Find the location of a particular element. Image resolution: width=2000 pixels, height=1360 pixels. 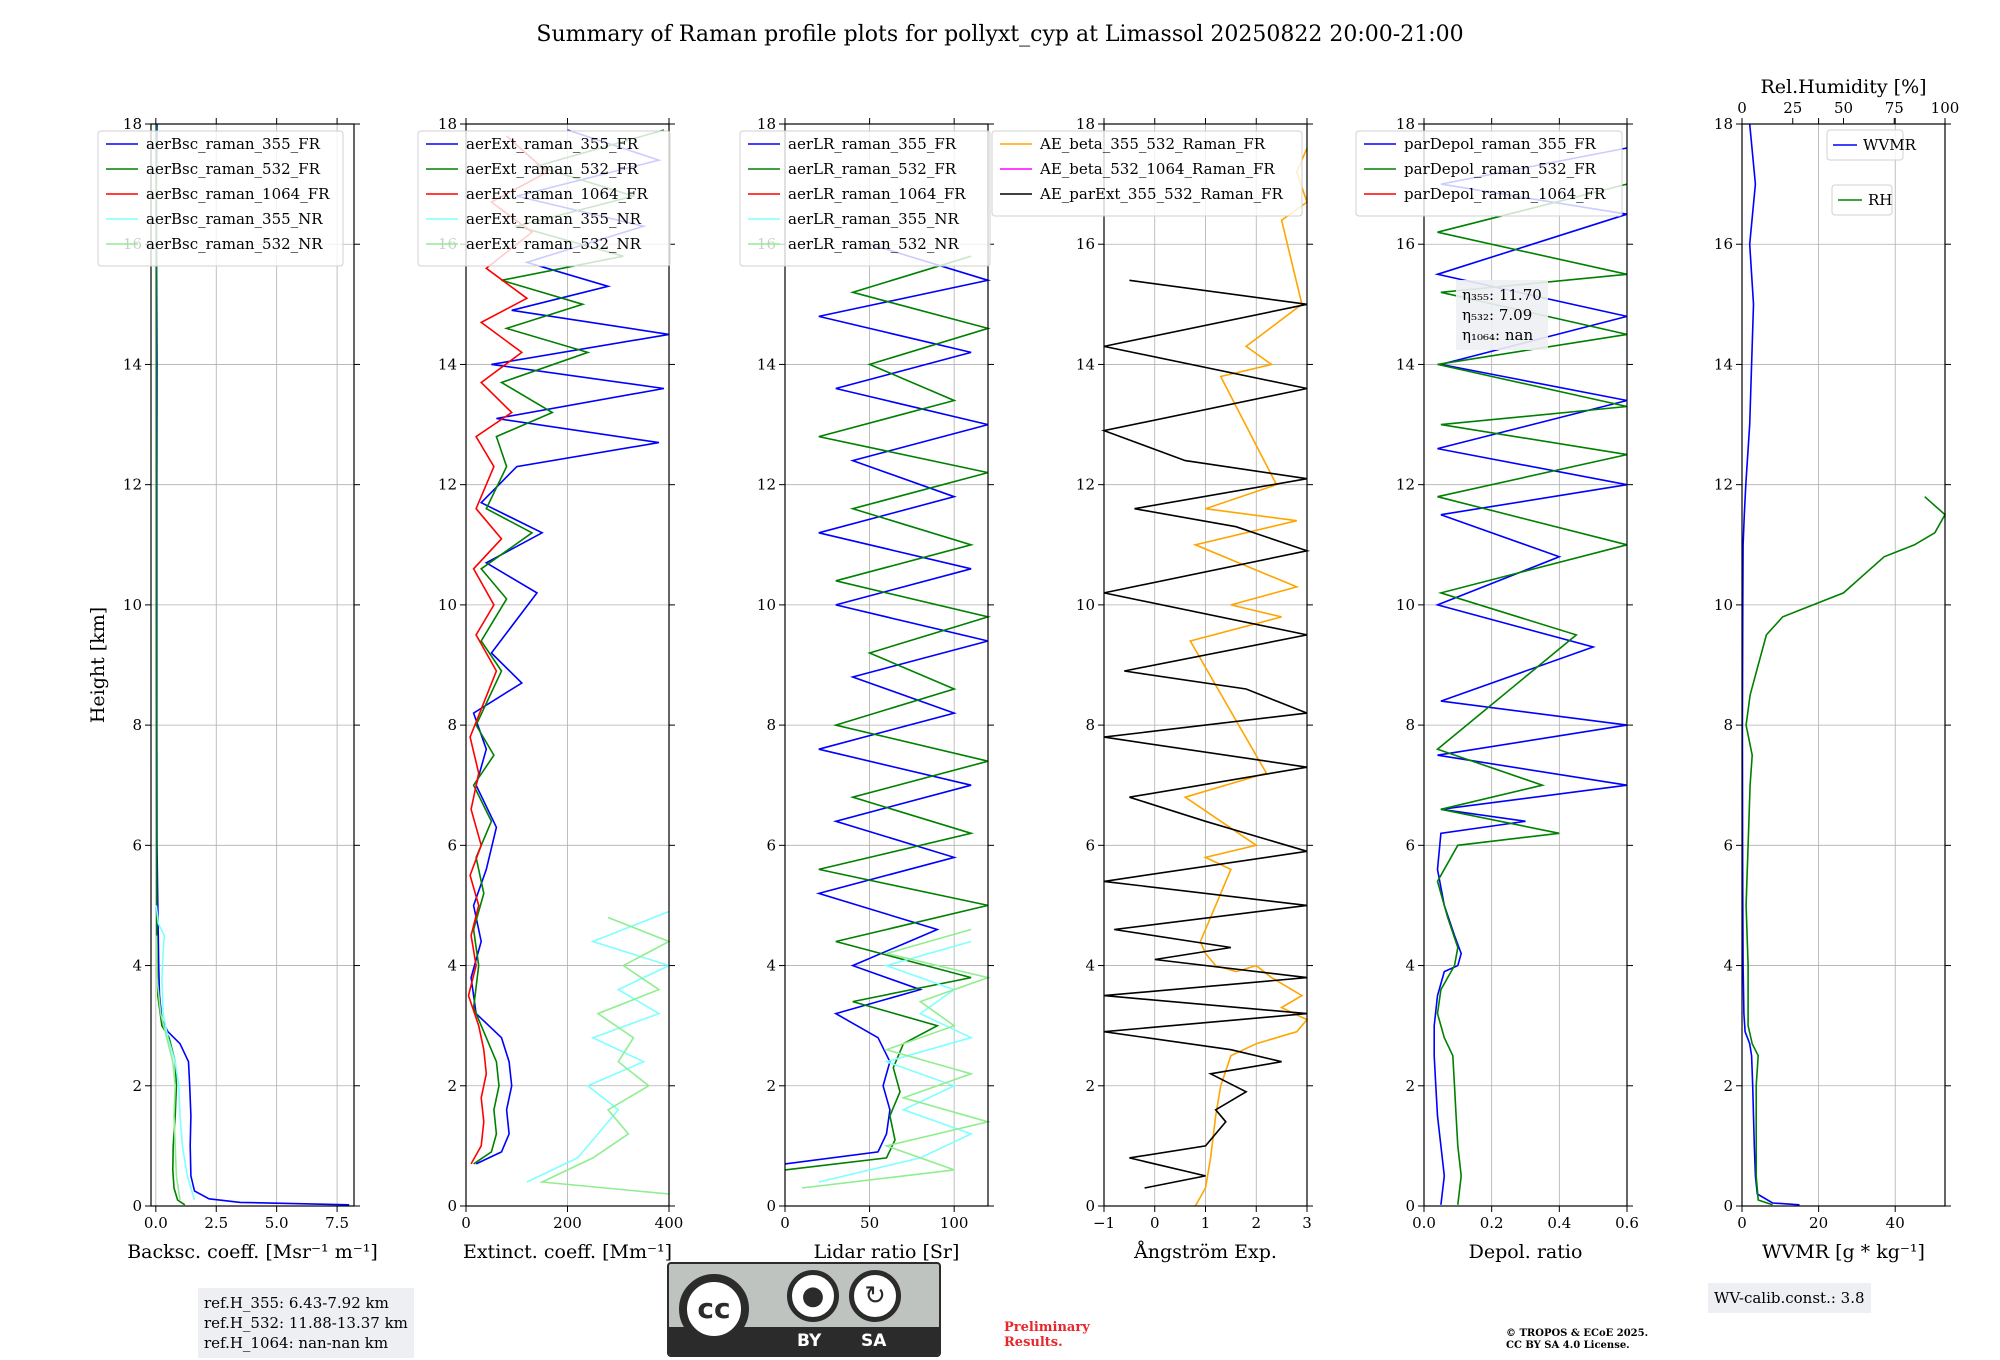

panel-5-ytick-label: 16 is located at coordinates (1405, 244).